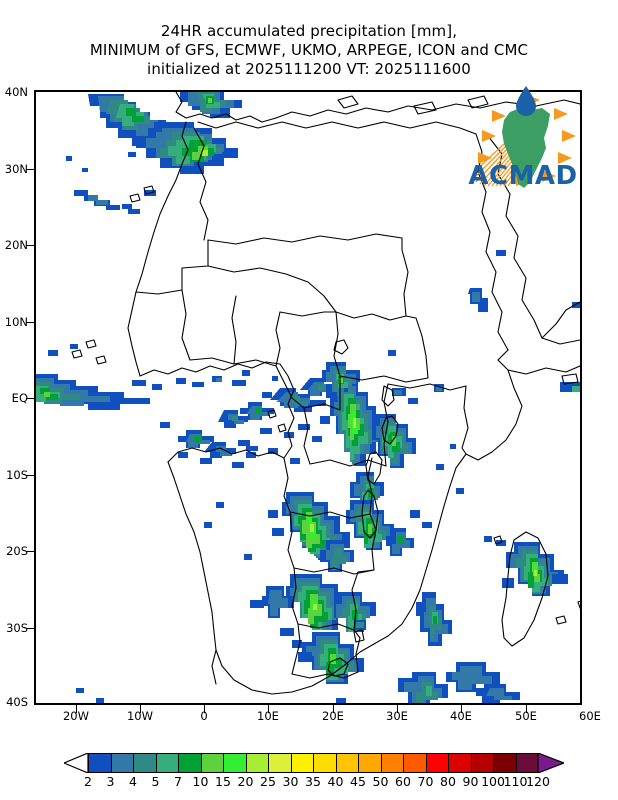 This screenshot has height=800, width=618. What do you see at coordinates (17, 551) in the screenshot?
I see `y-tick-label-20s: 20S` at bounding box center [17, 551].